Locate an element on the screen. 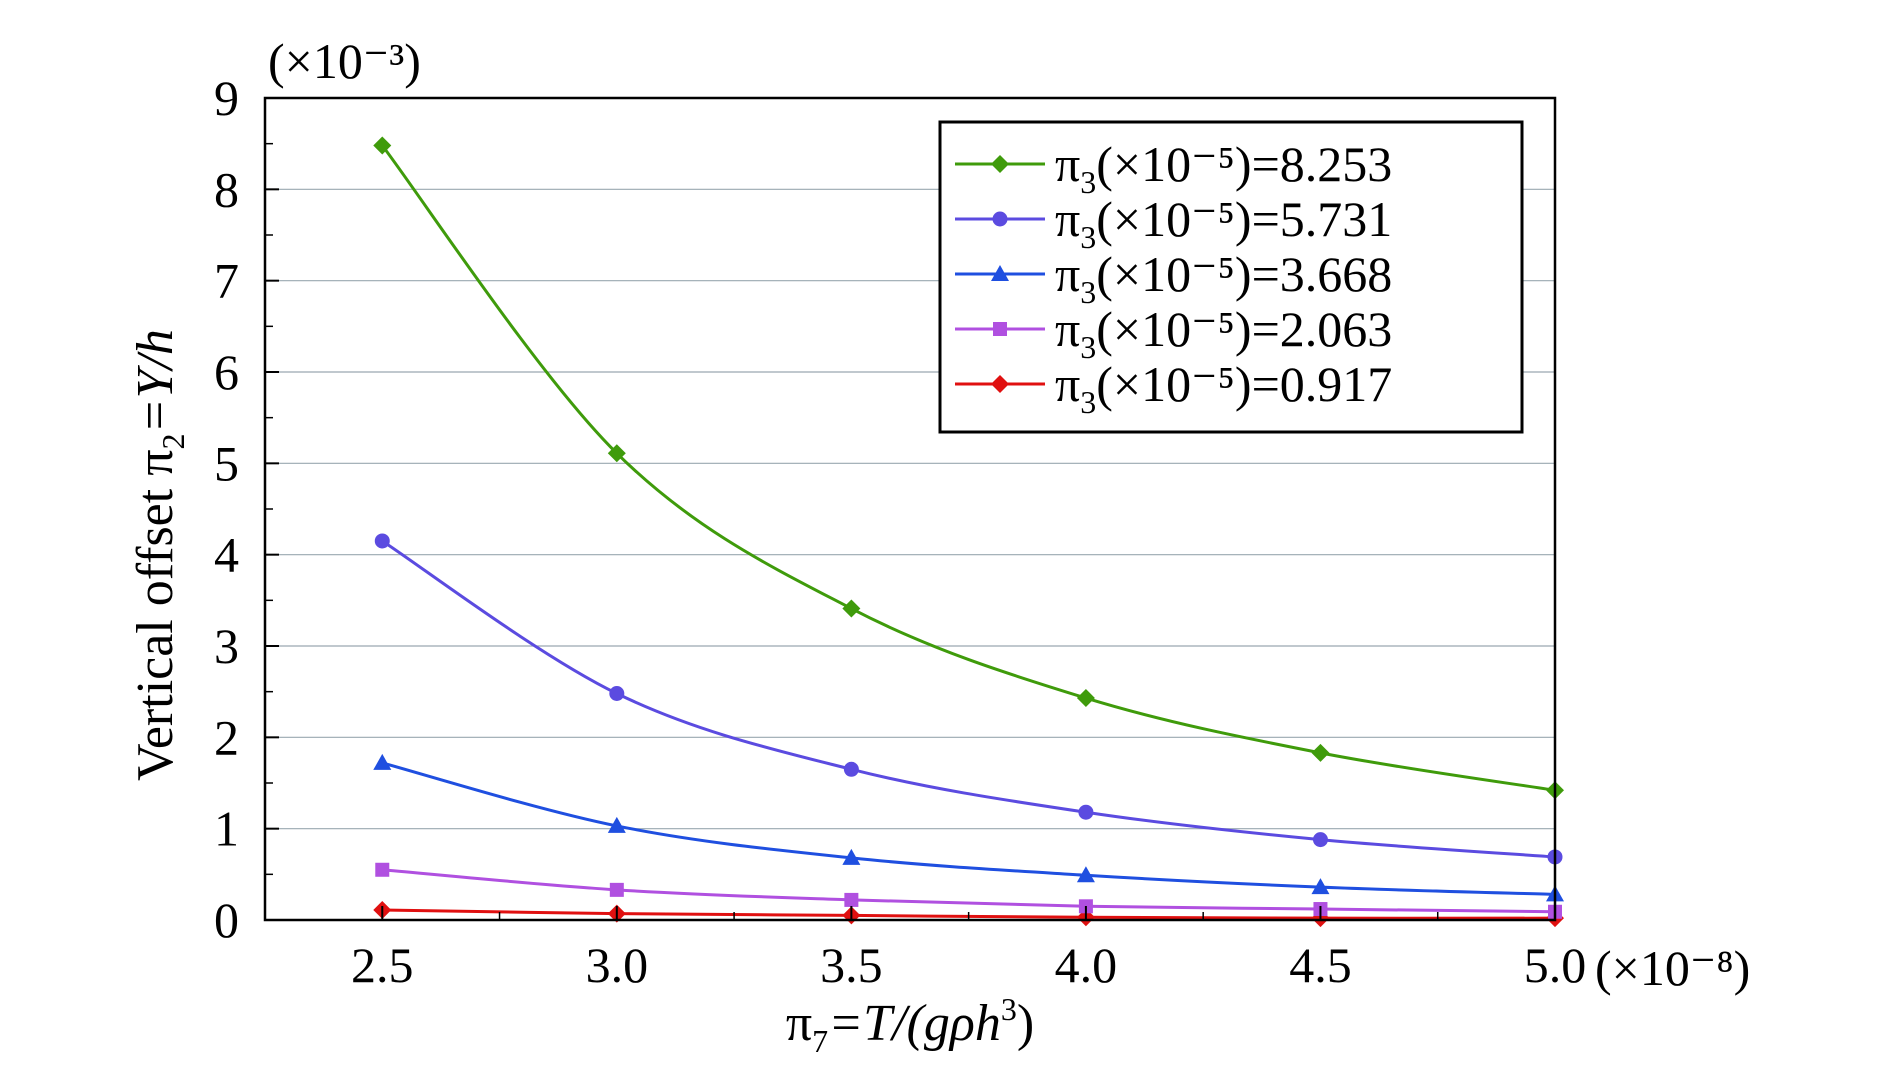 The height and width of the screenshot is (1076, 1891). x-tick-label: 3.5 is located at coordinates (851, 965).